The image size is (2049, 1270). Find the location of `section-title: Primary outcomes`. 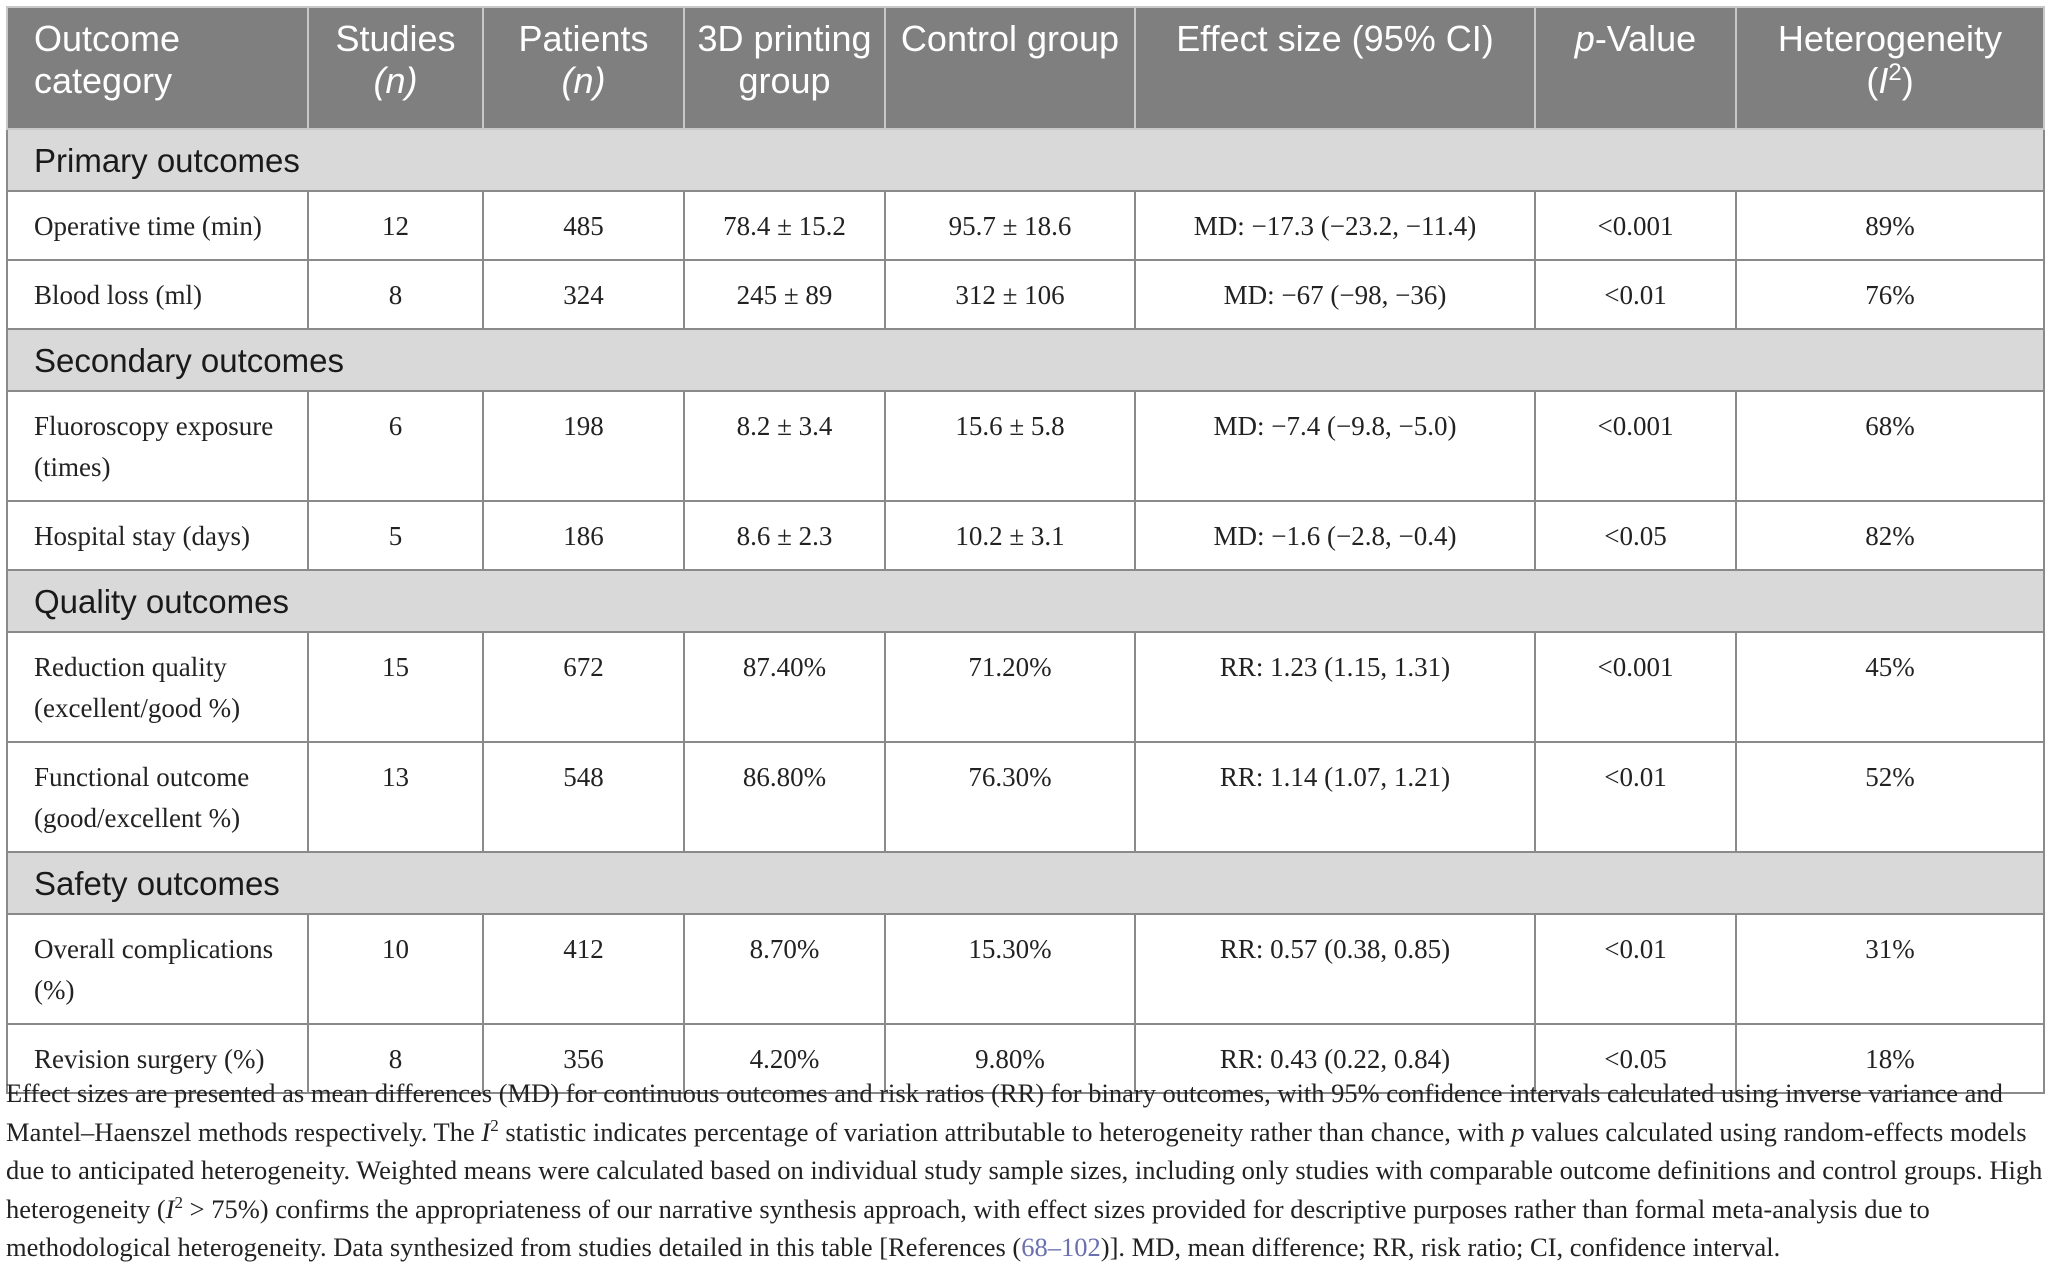

section-title: Primary outcomes is located at coordinates (1025, 160).